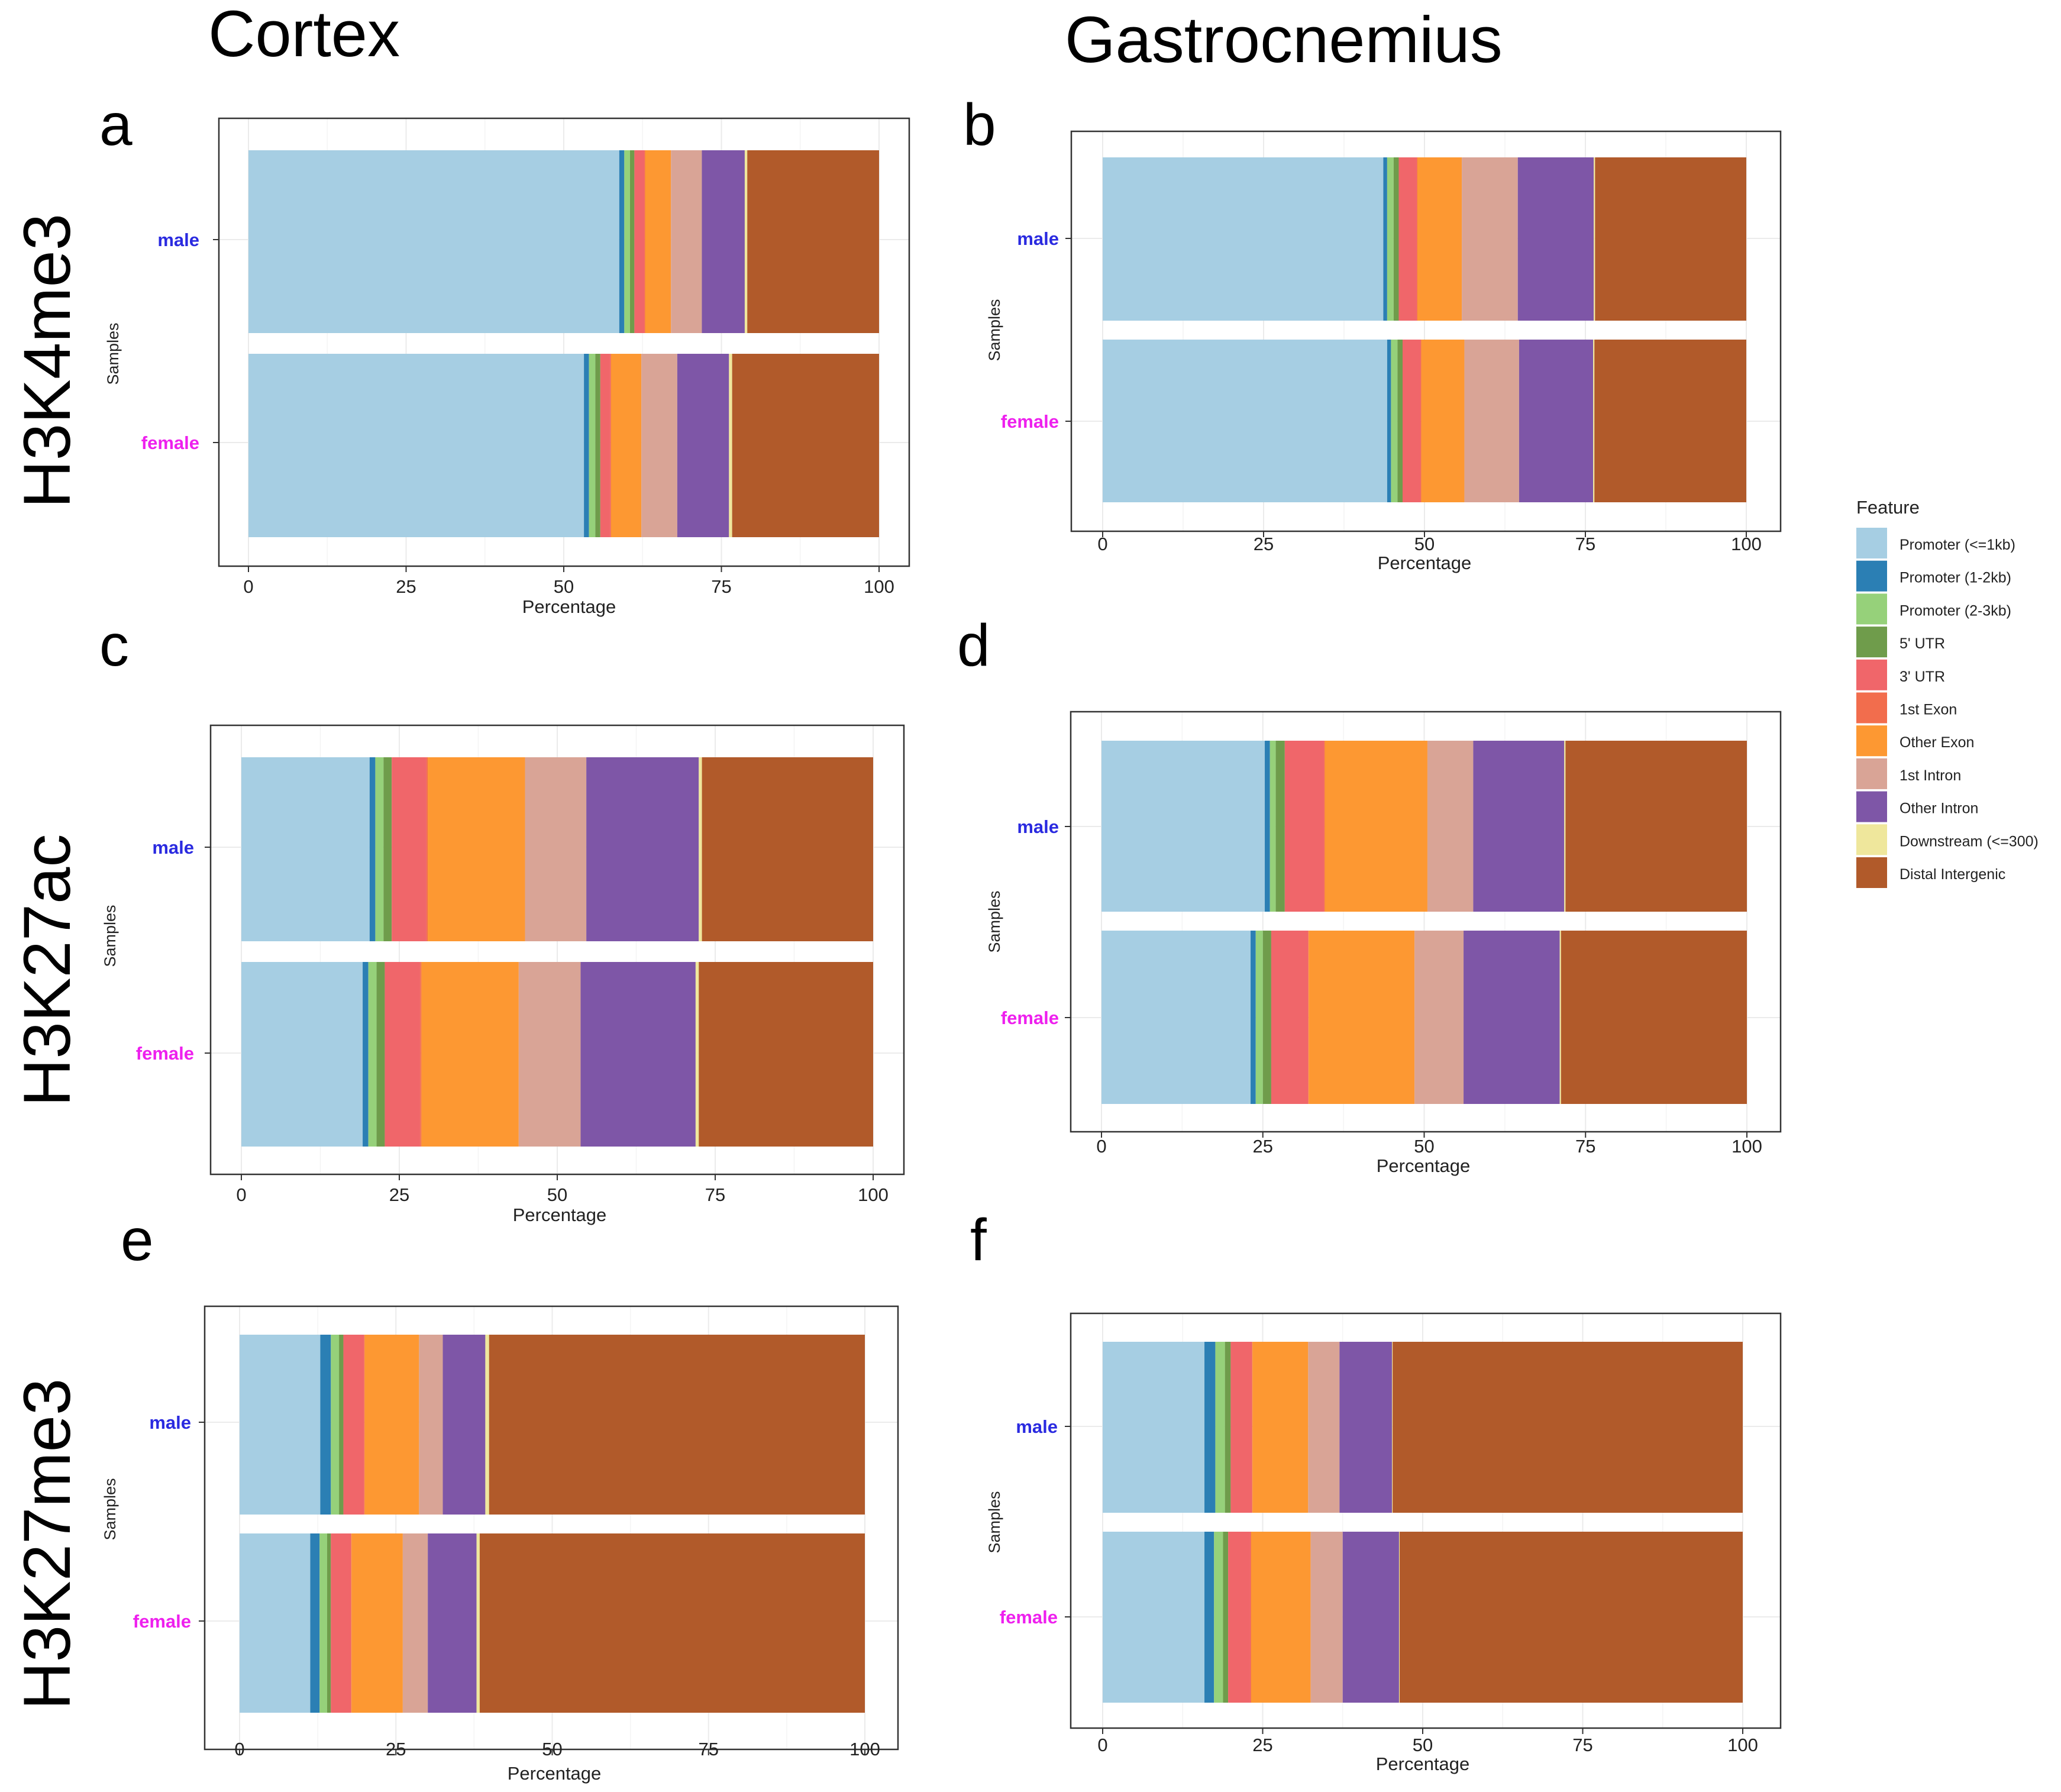 The width and height of the screenshot is (2061, 1792). Describe the element at coordinates (1038, 826) in the screenshot. I see `y-tick-label-male: male` at that location.